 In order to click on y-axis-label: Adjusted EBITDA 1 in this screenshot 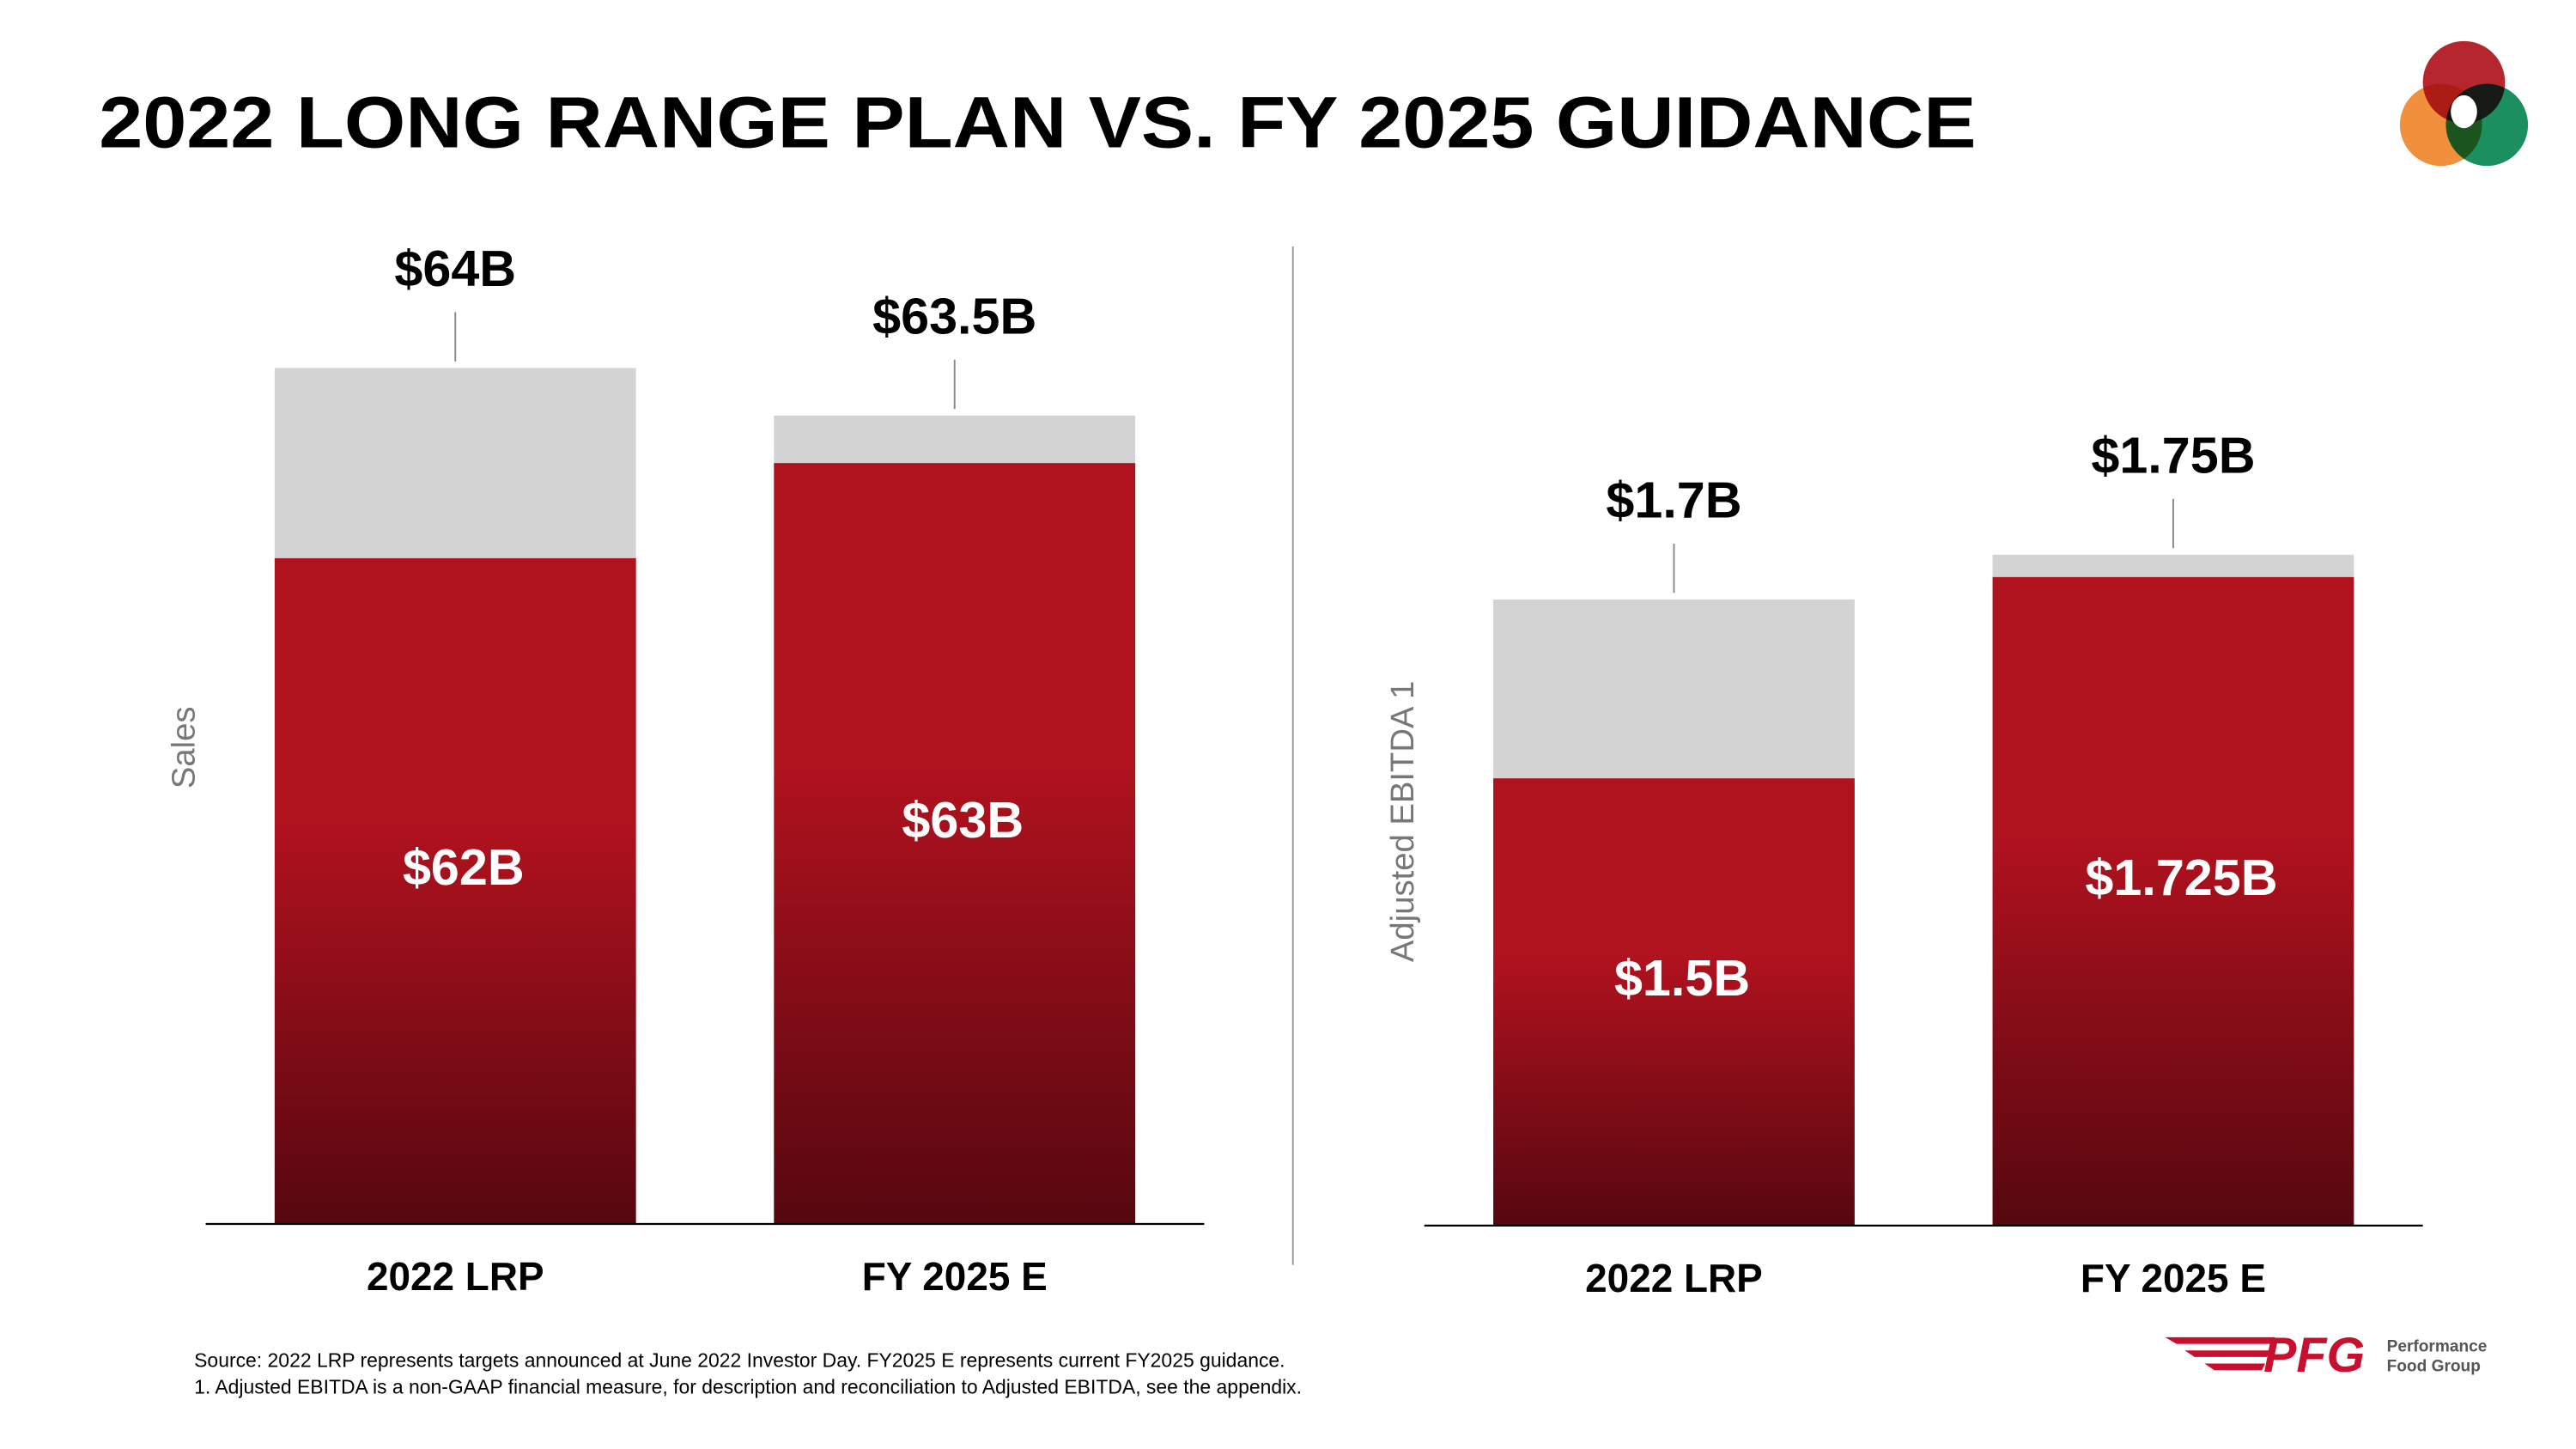, I will do `click(1402, 821)`.